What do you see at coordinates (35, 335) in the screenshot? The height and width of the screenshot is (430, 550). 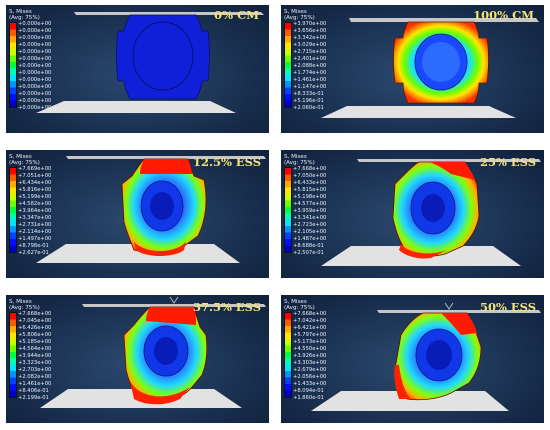 I see `legend-value: +5.806e+00` at bounding box center [35, 335].